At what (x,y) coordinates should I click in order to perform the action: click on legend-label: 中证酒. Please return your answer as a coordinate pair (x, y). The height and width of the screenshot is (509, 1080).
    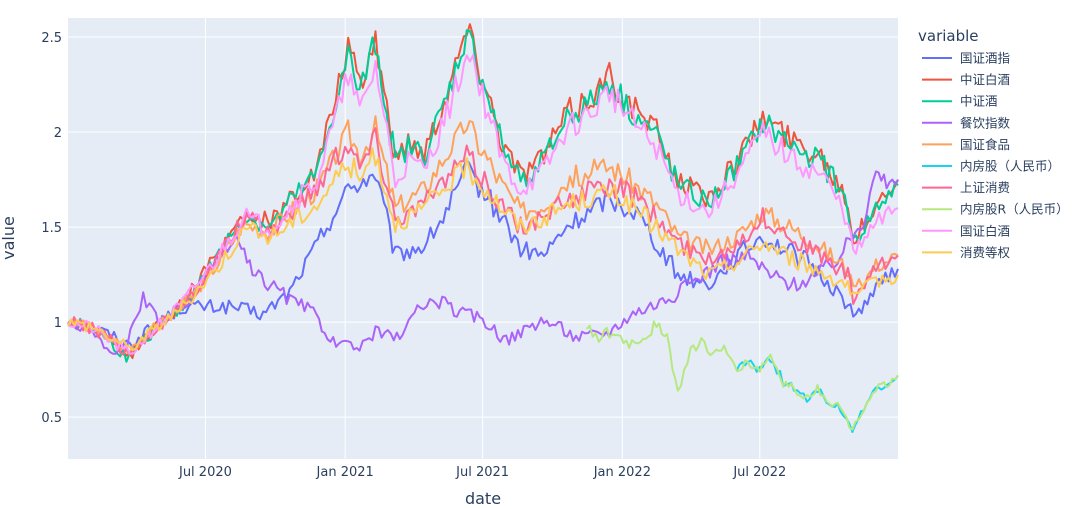
    Looking at the image, I should click on (979, 101).